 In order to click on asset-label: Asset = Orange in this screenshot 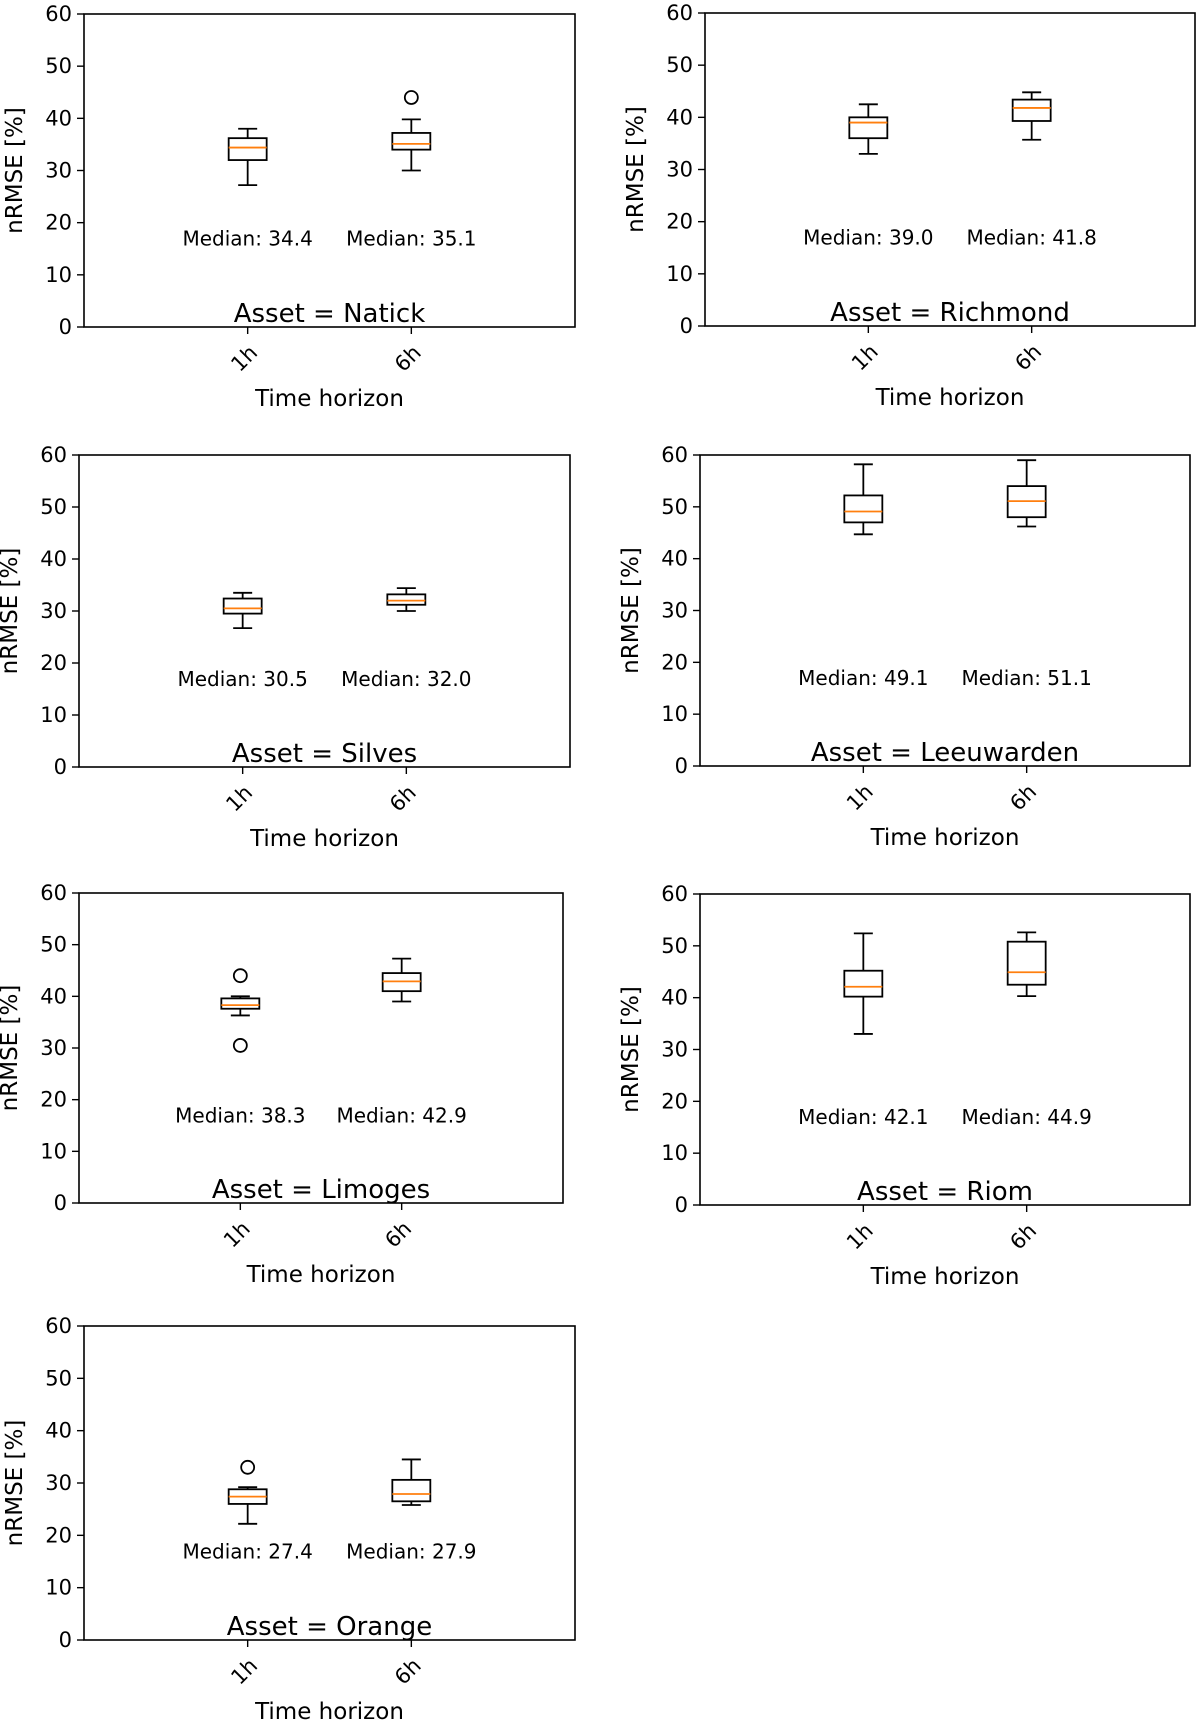, I will do `click(329, 1627)`.